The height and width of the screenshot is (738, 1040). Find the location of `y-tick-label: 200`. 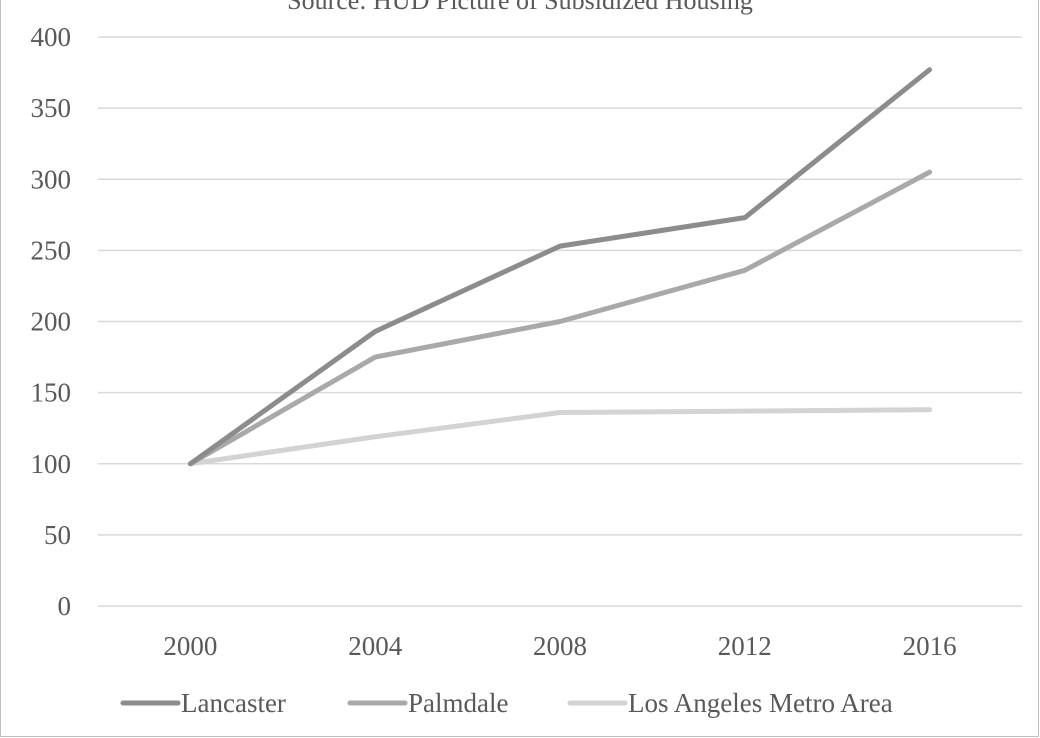

y-tick-label: 200 is located at coordinates (51, 322).